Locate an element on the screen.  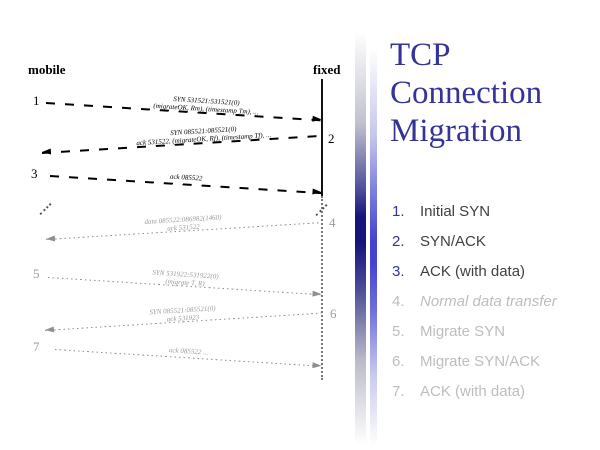
list-item-number: 6. is located at coordinates (398, 361).